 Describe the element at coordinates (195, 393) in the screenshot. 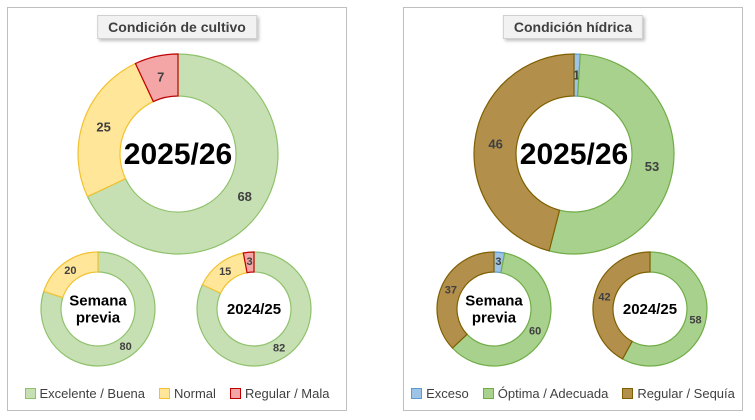

I see `legend-label: Normal` at that location.